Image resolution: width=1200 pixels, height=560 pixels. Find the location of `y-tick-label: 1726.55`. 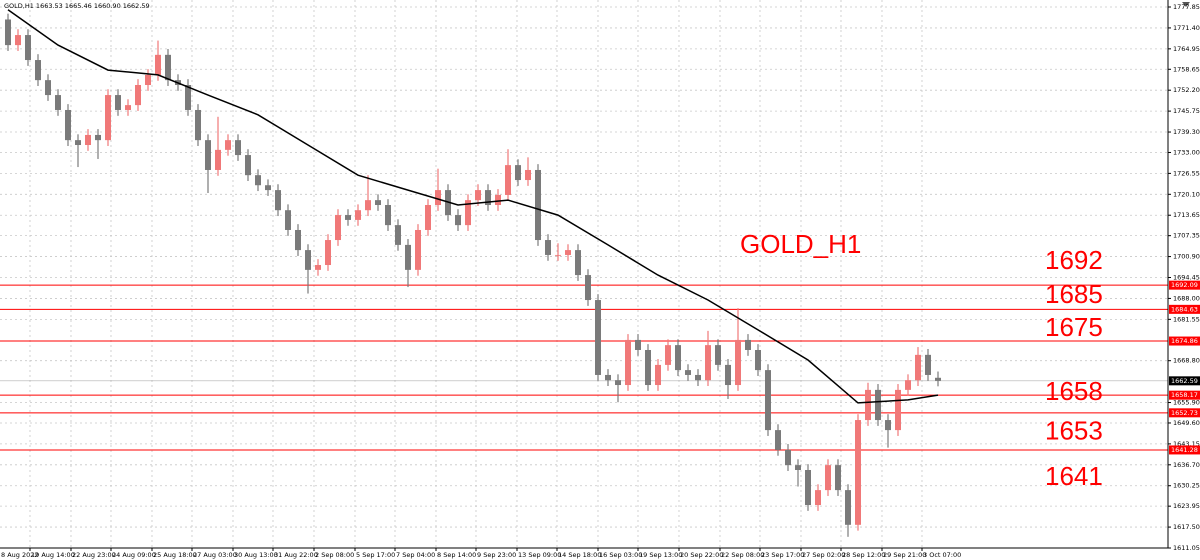

y-tick-label: 1726.55 is located at coordinates (1186, 173).